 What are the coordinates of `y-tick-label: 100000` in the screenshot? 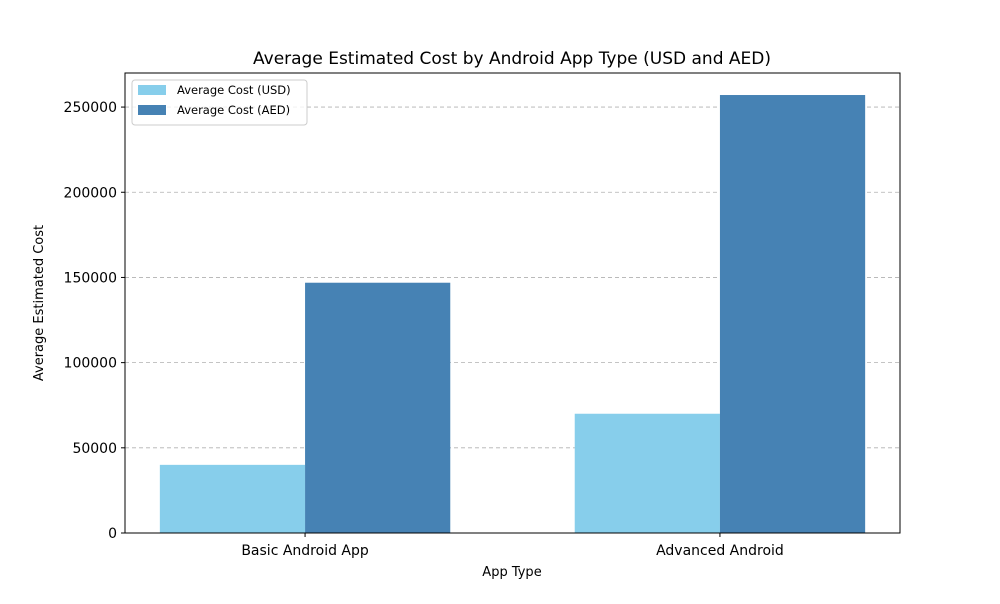 It's located at (90, 364).